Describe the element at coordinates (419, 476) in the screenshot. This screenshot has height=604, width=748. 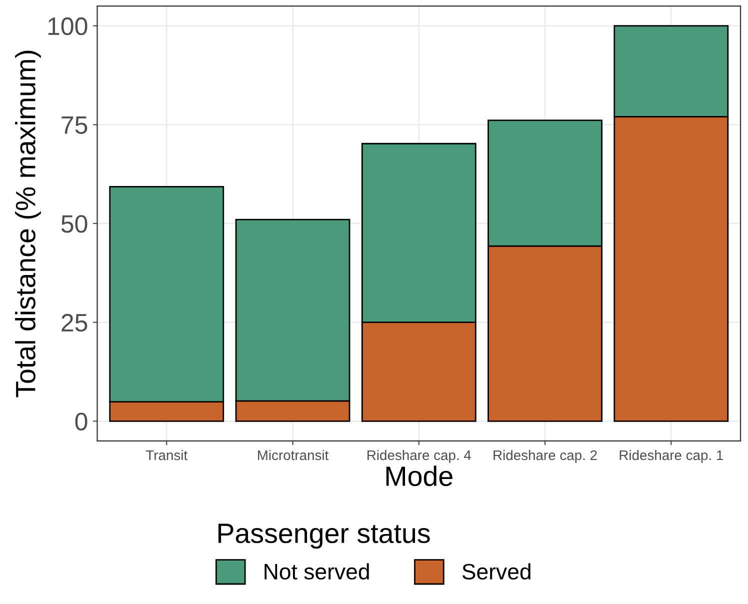
I see `x-axis-title: Mode` at that location.